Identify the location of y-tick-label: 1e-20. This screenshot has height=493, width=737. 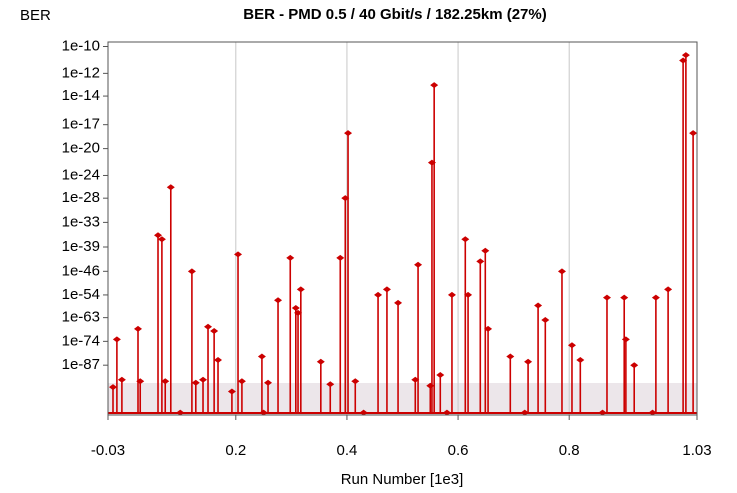
(81, 148).